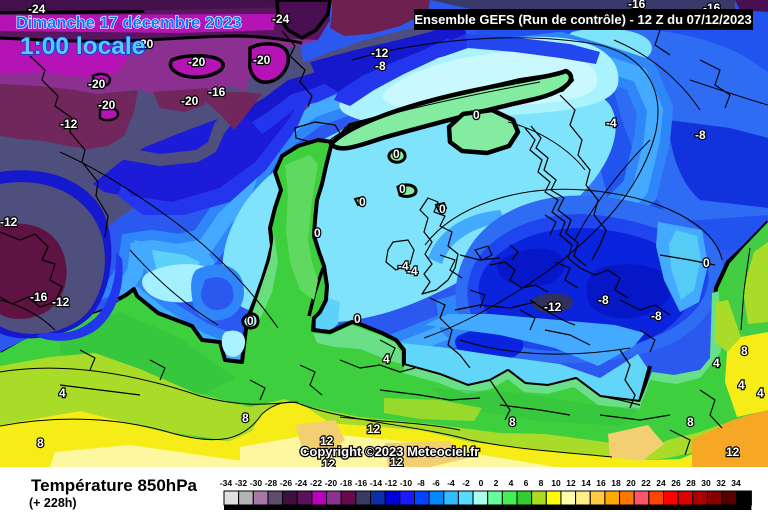 This screenshot has height=512, width=768. Describe the element at coordinates (691, 483) in the screenshot. I see `svg-text: 28` at that location.